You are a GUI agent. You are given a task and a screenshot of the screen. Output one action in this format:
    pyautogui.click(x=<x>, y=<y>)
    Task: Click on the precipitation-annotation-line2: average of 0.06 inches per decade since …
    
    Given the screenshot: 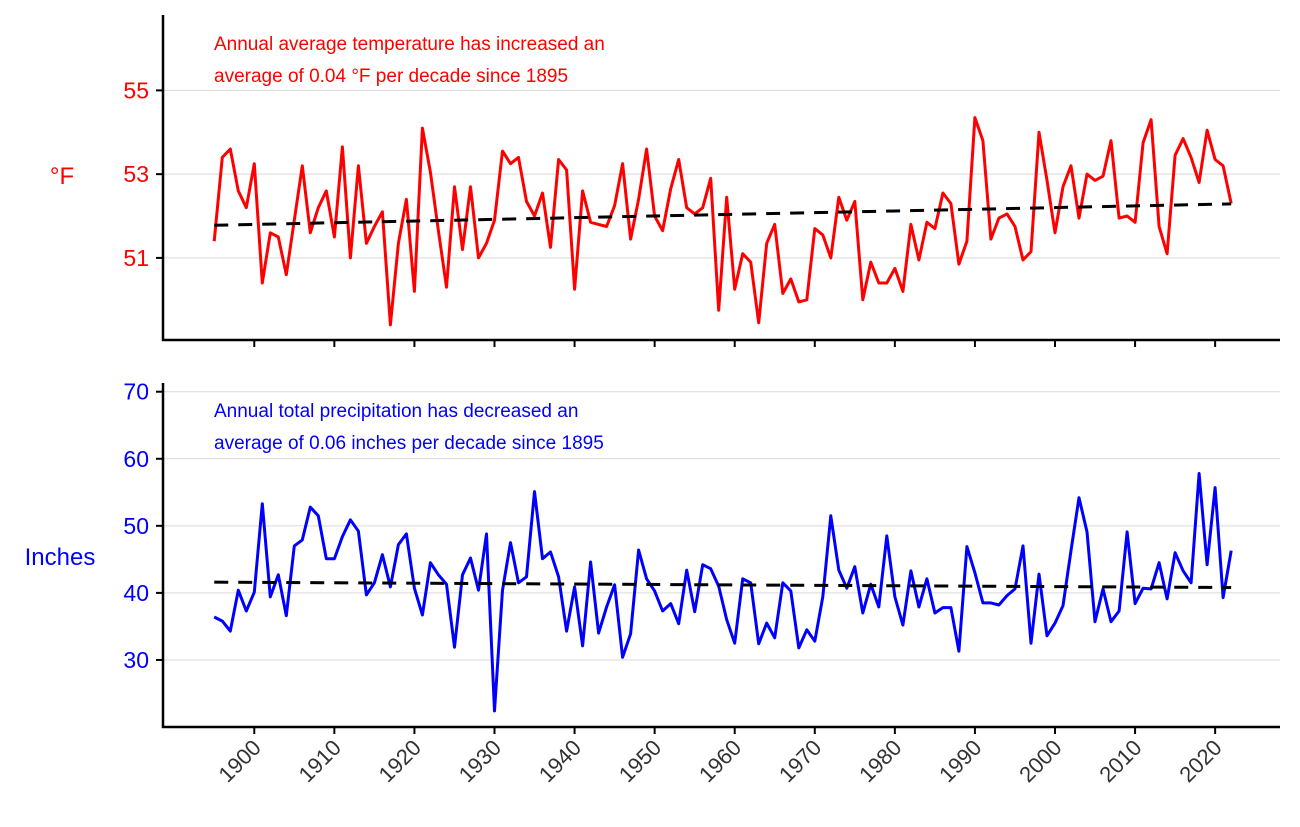 What is the action you would take?
    pyautogui.click(x=409, y=443)
    